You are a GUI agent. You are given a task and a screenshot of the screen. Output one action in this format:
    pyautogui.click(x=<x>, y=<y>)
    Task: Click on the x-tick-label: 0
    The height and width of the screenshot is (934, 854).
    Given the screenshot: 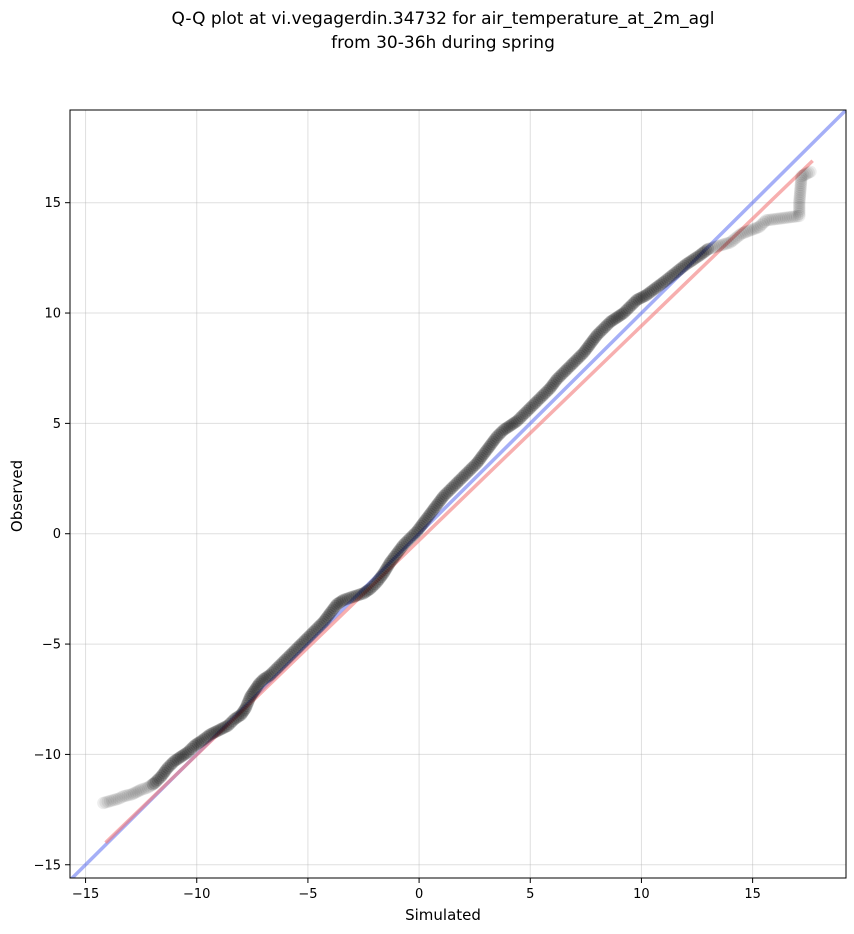 What is the action you would take?
    pyautogui.click(x=419, y=894)
    